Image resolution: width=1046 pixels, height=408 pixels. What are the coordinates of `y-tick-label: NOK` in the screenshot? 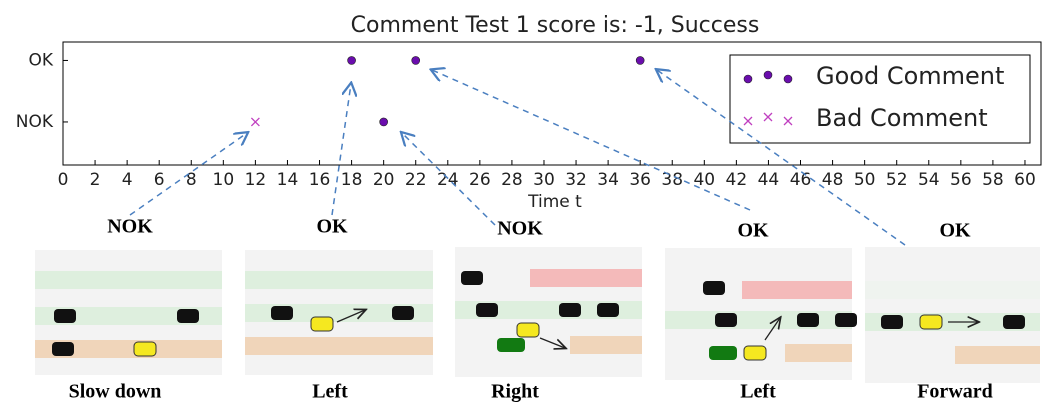 It's located at (35, 122).